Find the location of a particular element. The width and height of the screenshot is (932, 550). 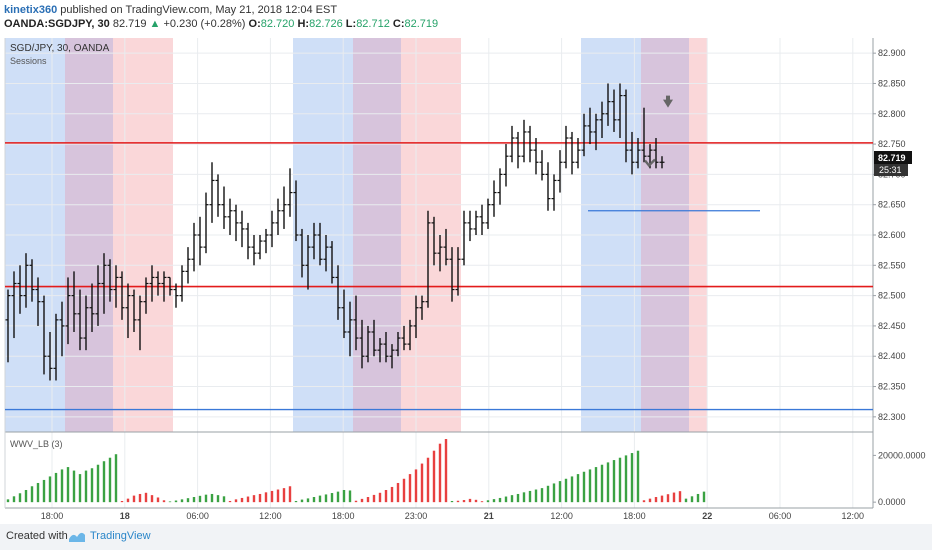

time-tick-label: 22 is located at coordinates (707, 516).